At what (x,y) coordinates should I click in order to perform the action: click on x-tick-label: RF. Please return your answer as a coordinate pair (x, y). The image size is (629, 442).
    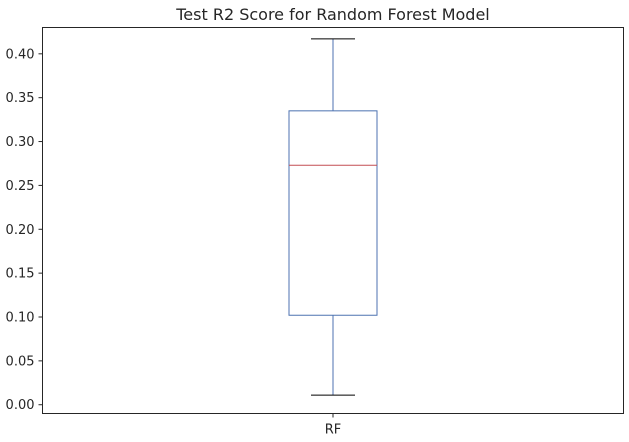
    Looking at the image, I should click on (333, 430).